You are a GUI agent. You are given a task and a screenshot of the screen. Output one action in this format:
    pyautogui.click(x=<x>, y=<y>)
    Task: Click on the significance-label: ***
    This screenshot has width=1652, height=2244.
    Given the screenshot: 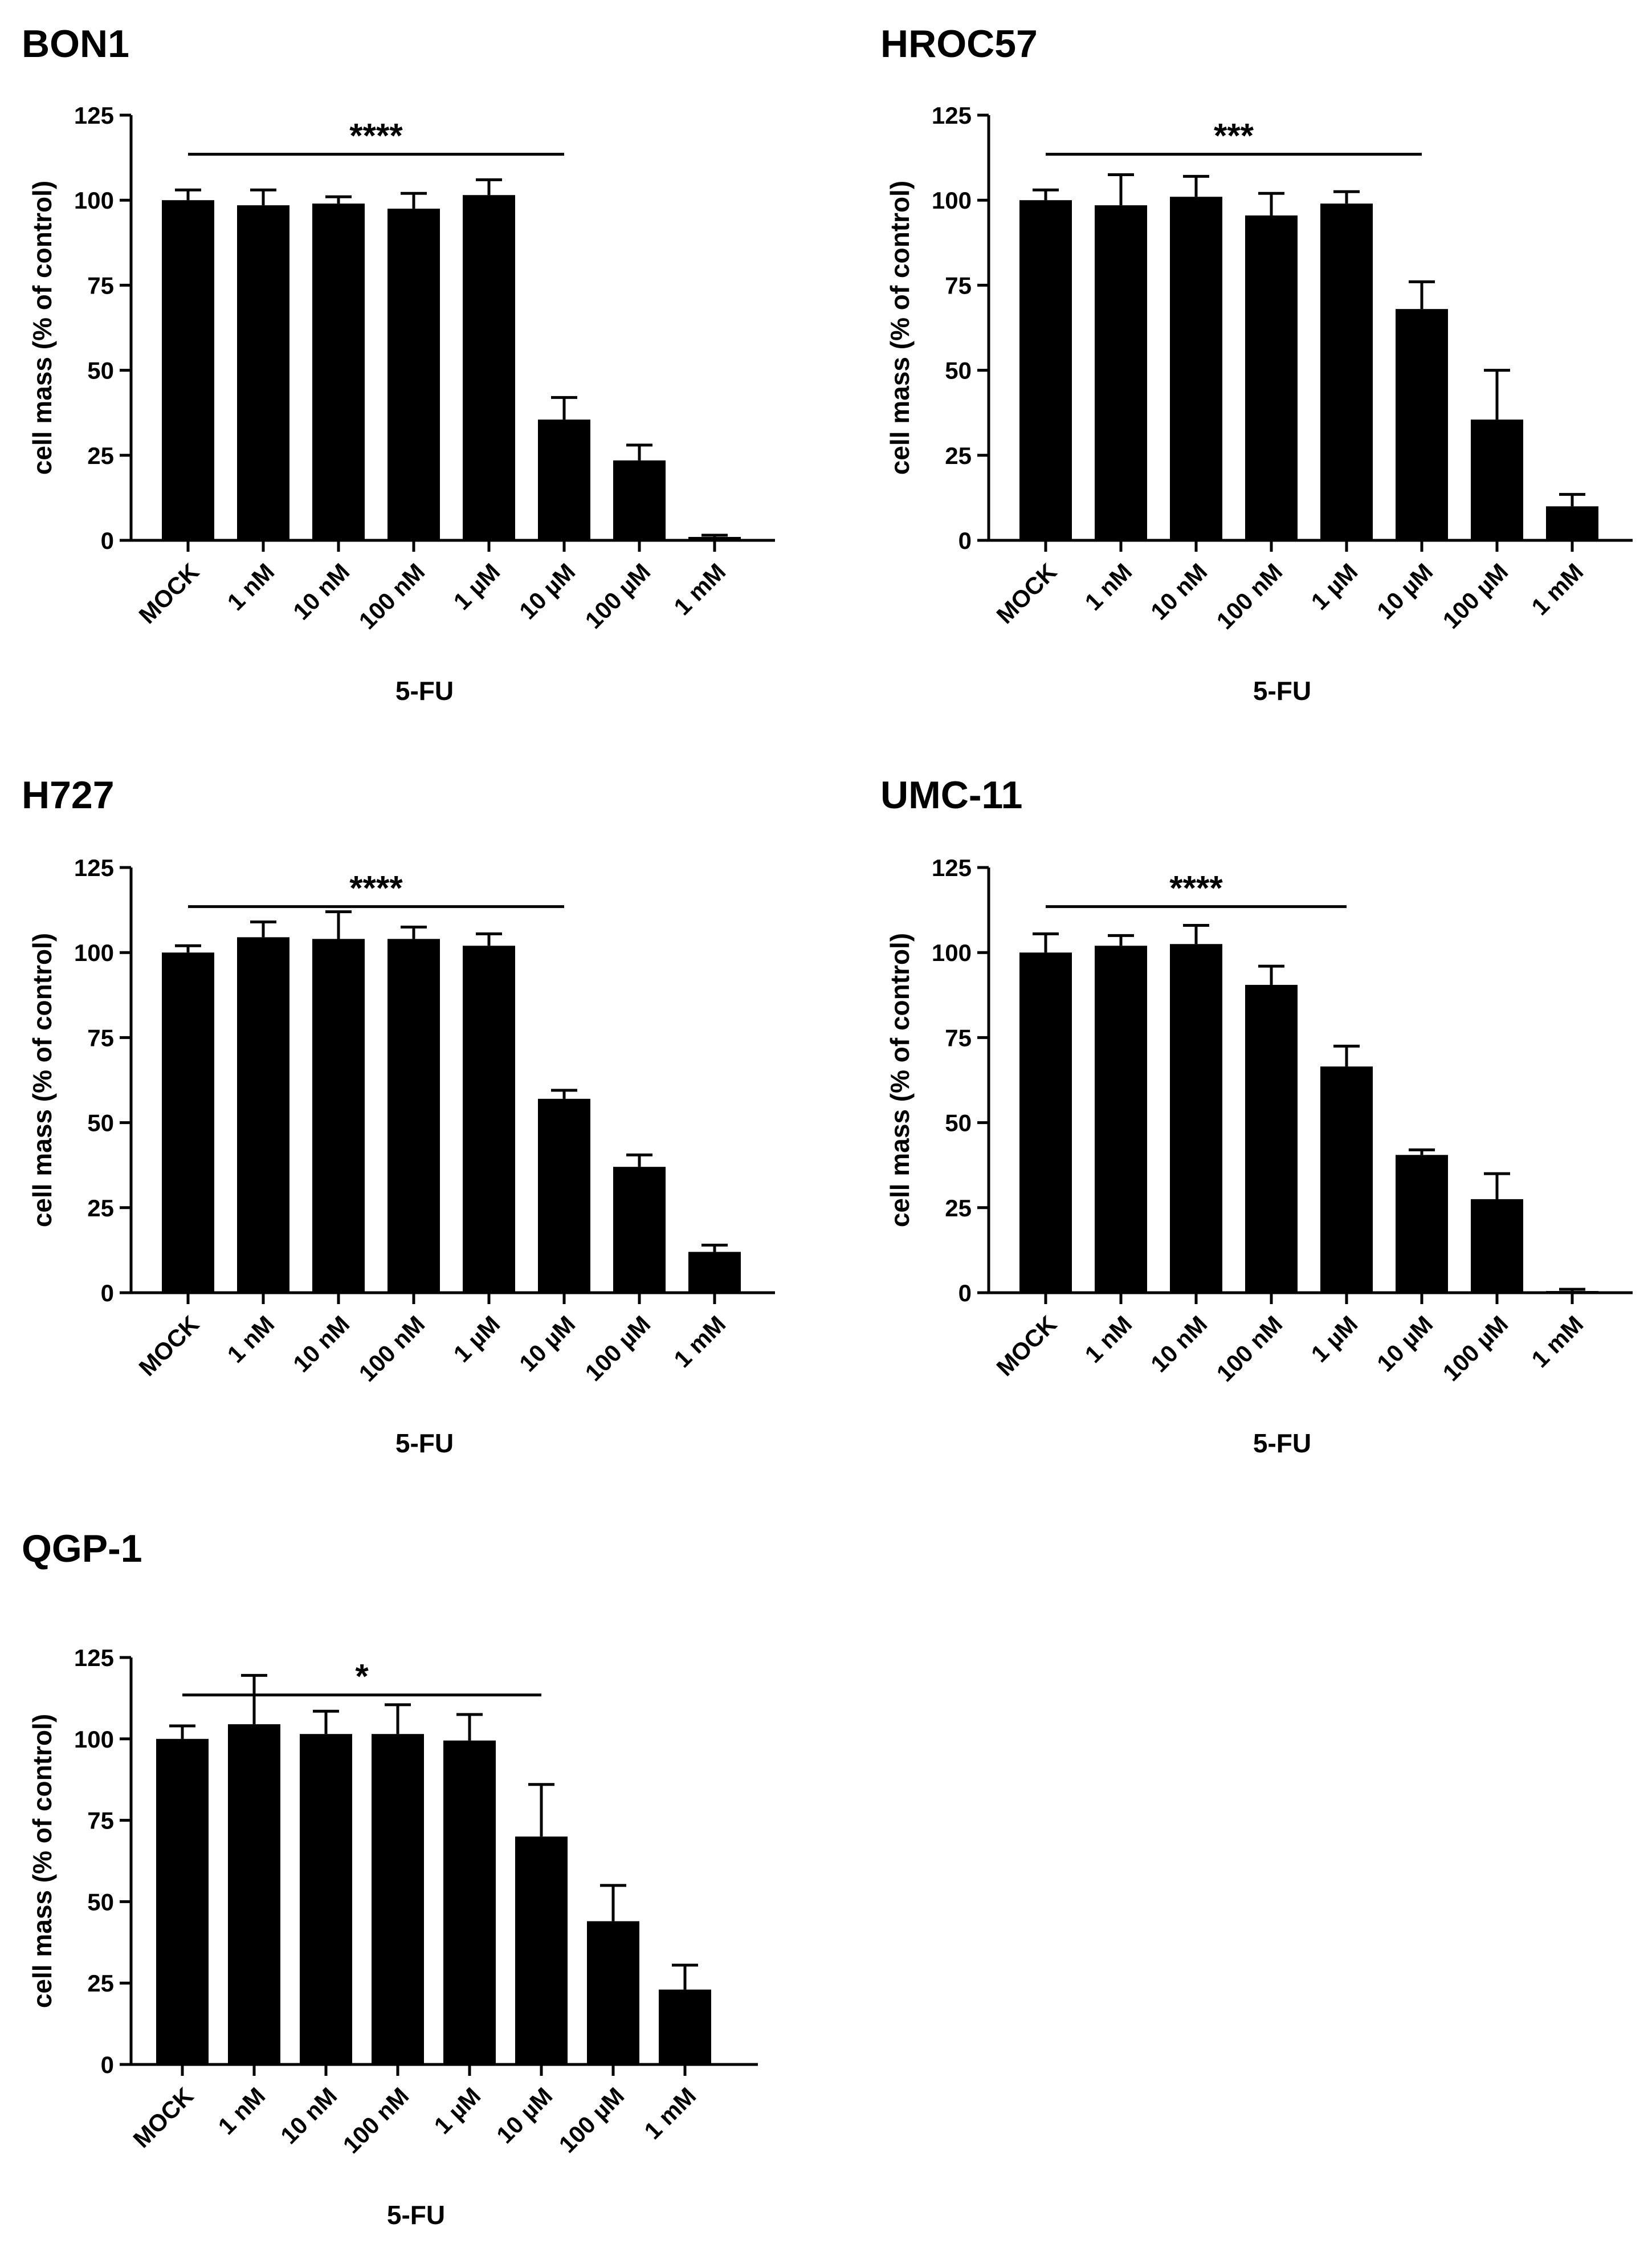 What is the action you would take?
    pyautogui.click(x=1234, y=136)
    